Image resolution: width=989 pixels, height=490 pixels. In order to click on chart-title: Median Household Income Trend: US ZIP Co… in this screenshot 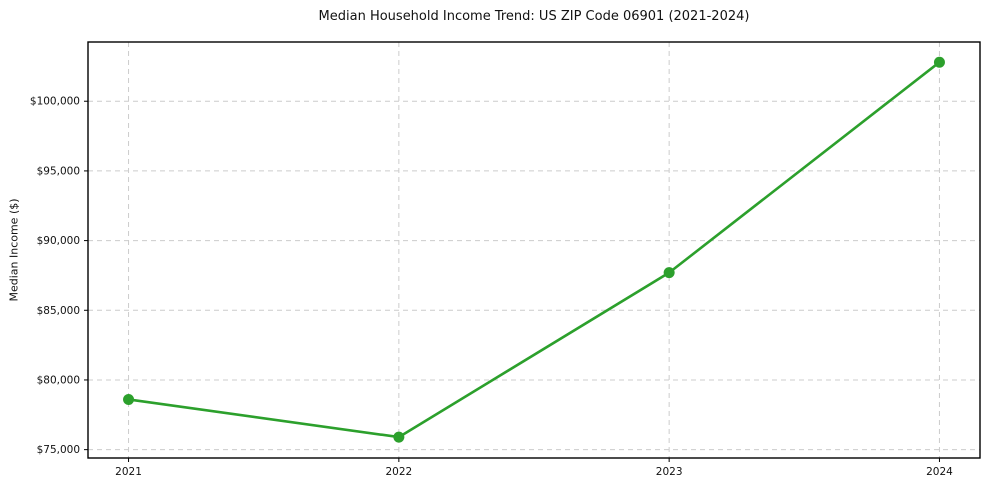, I will do `click(534, 16)`.